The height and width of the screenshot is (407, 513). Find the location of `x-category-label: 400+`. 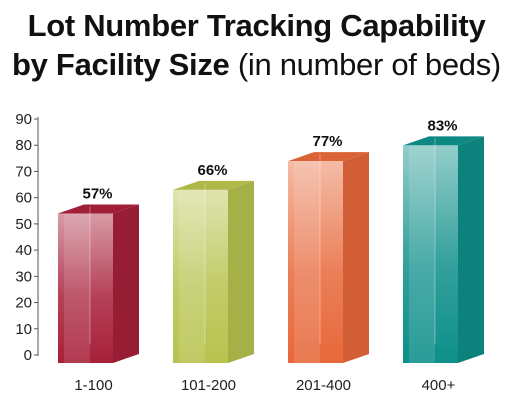

x-category-label: 400+ is located at coordinates (439, 385).